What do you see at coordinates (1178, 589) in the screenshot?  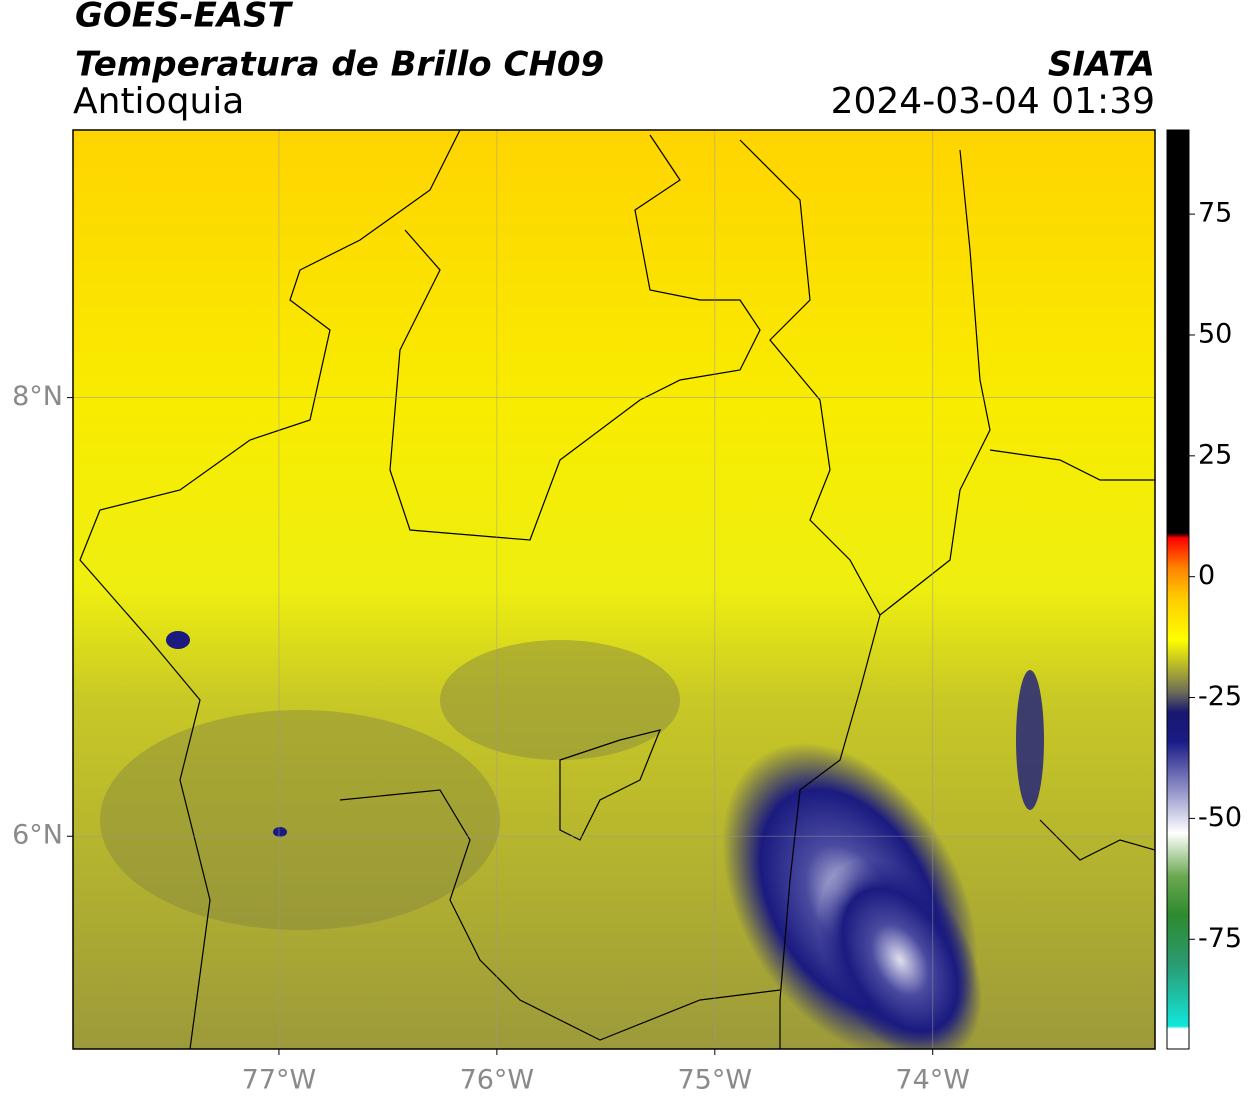 I see `colorbar` at bounding box center [1178, 589].